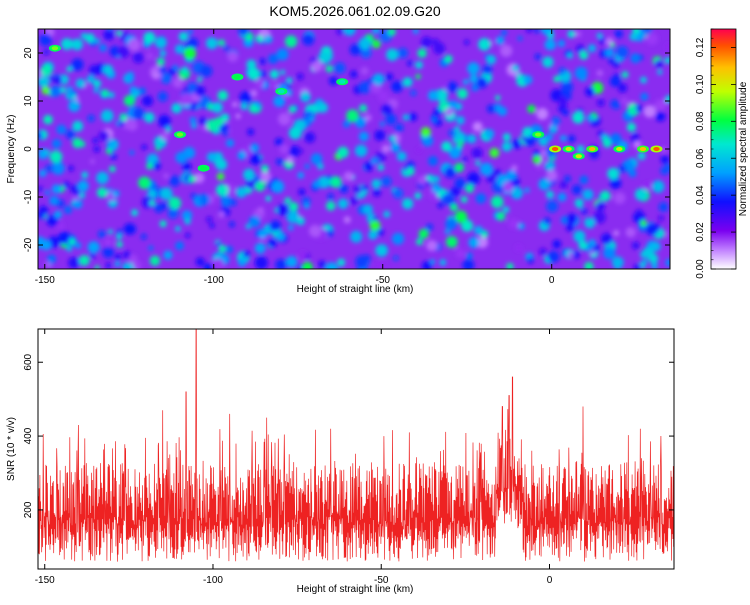 Image resolution: width=750 pixels, height=605 pixels. What do you see at coordinates (28, 101) in the screenshot?
I see `heatmap-ytick-label: 10` at bounding box center [28, 101].